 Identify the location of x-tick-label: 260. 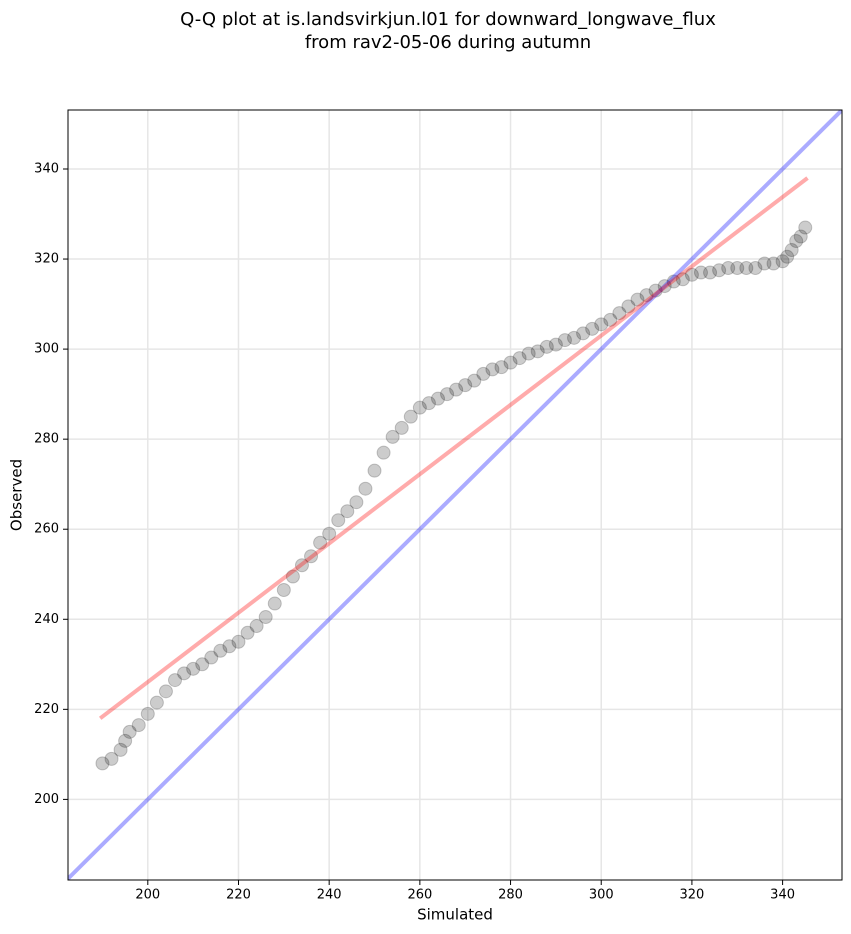
(419, 895).